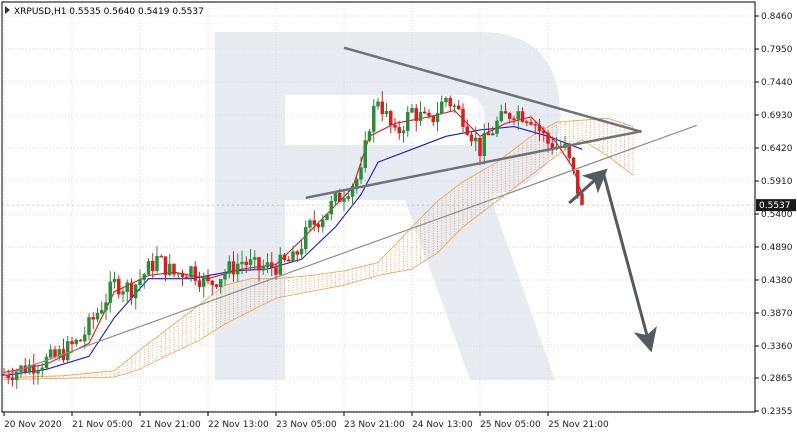 This screenshot has width=797, height=439. I want to click on collapse-triangle-icon, so click(7, 10).